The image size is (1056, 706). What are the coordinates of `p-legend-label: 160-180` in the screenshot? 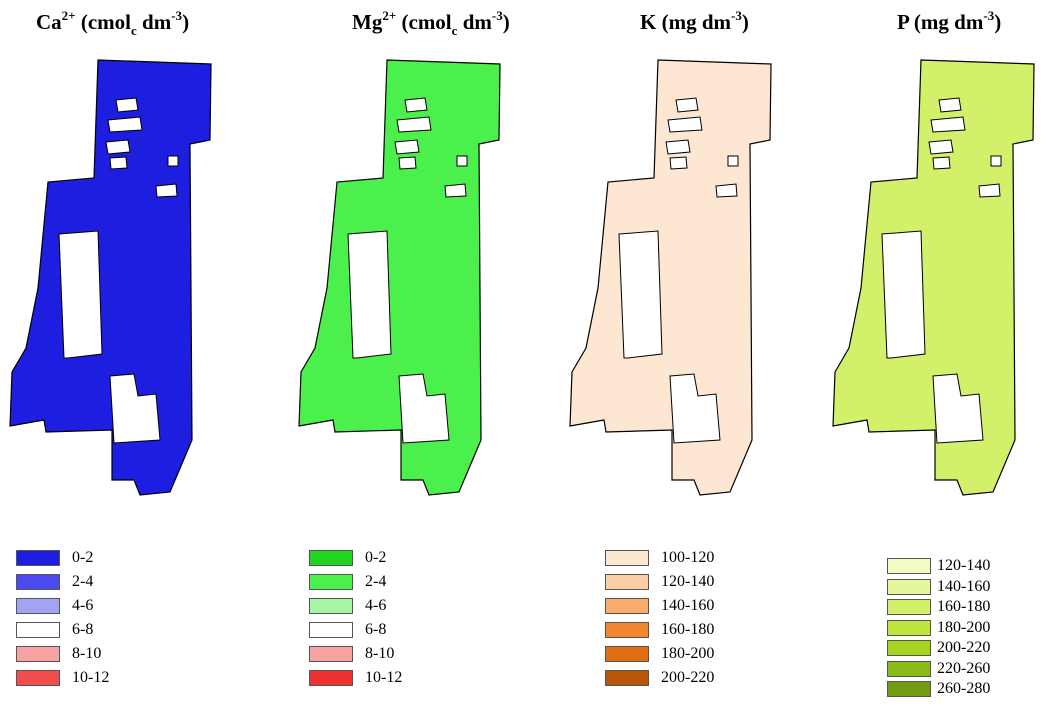 It's located at (964, 606).